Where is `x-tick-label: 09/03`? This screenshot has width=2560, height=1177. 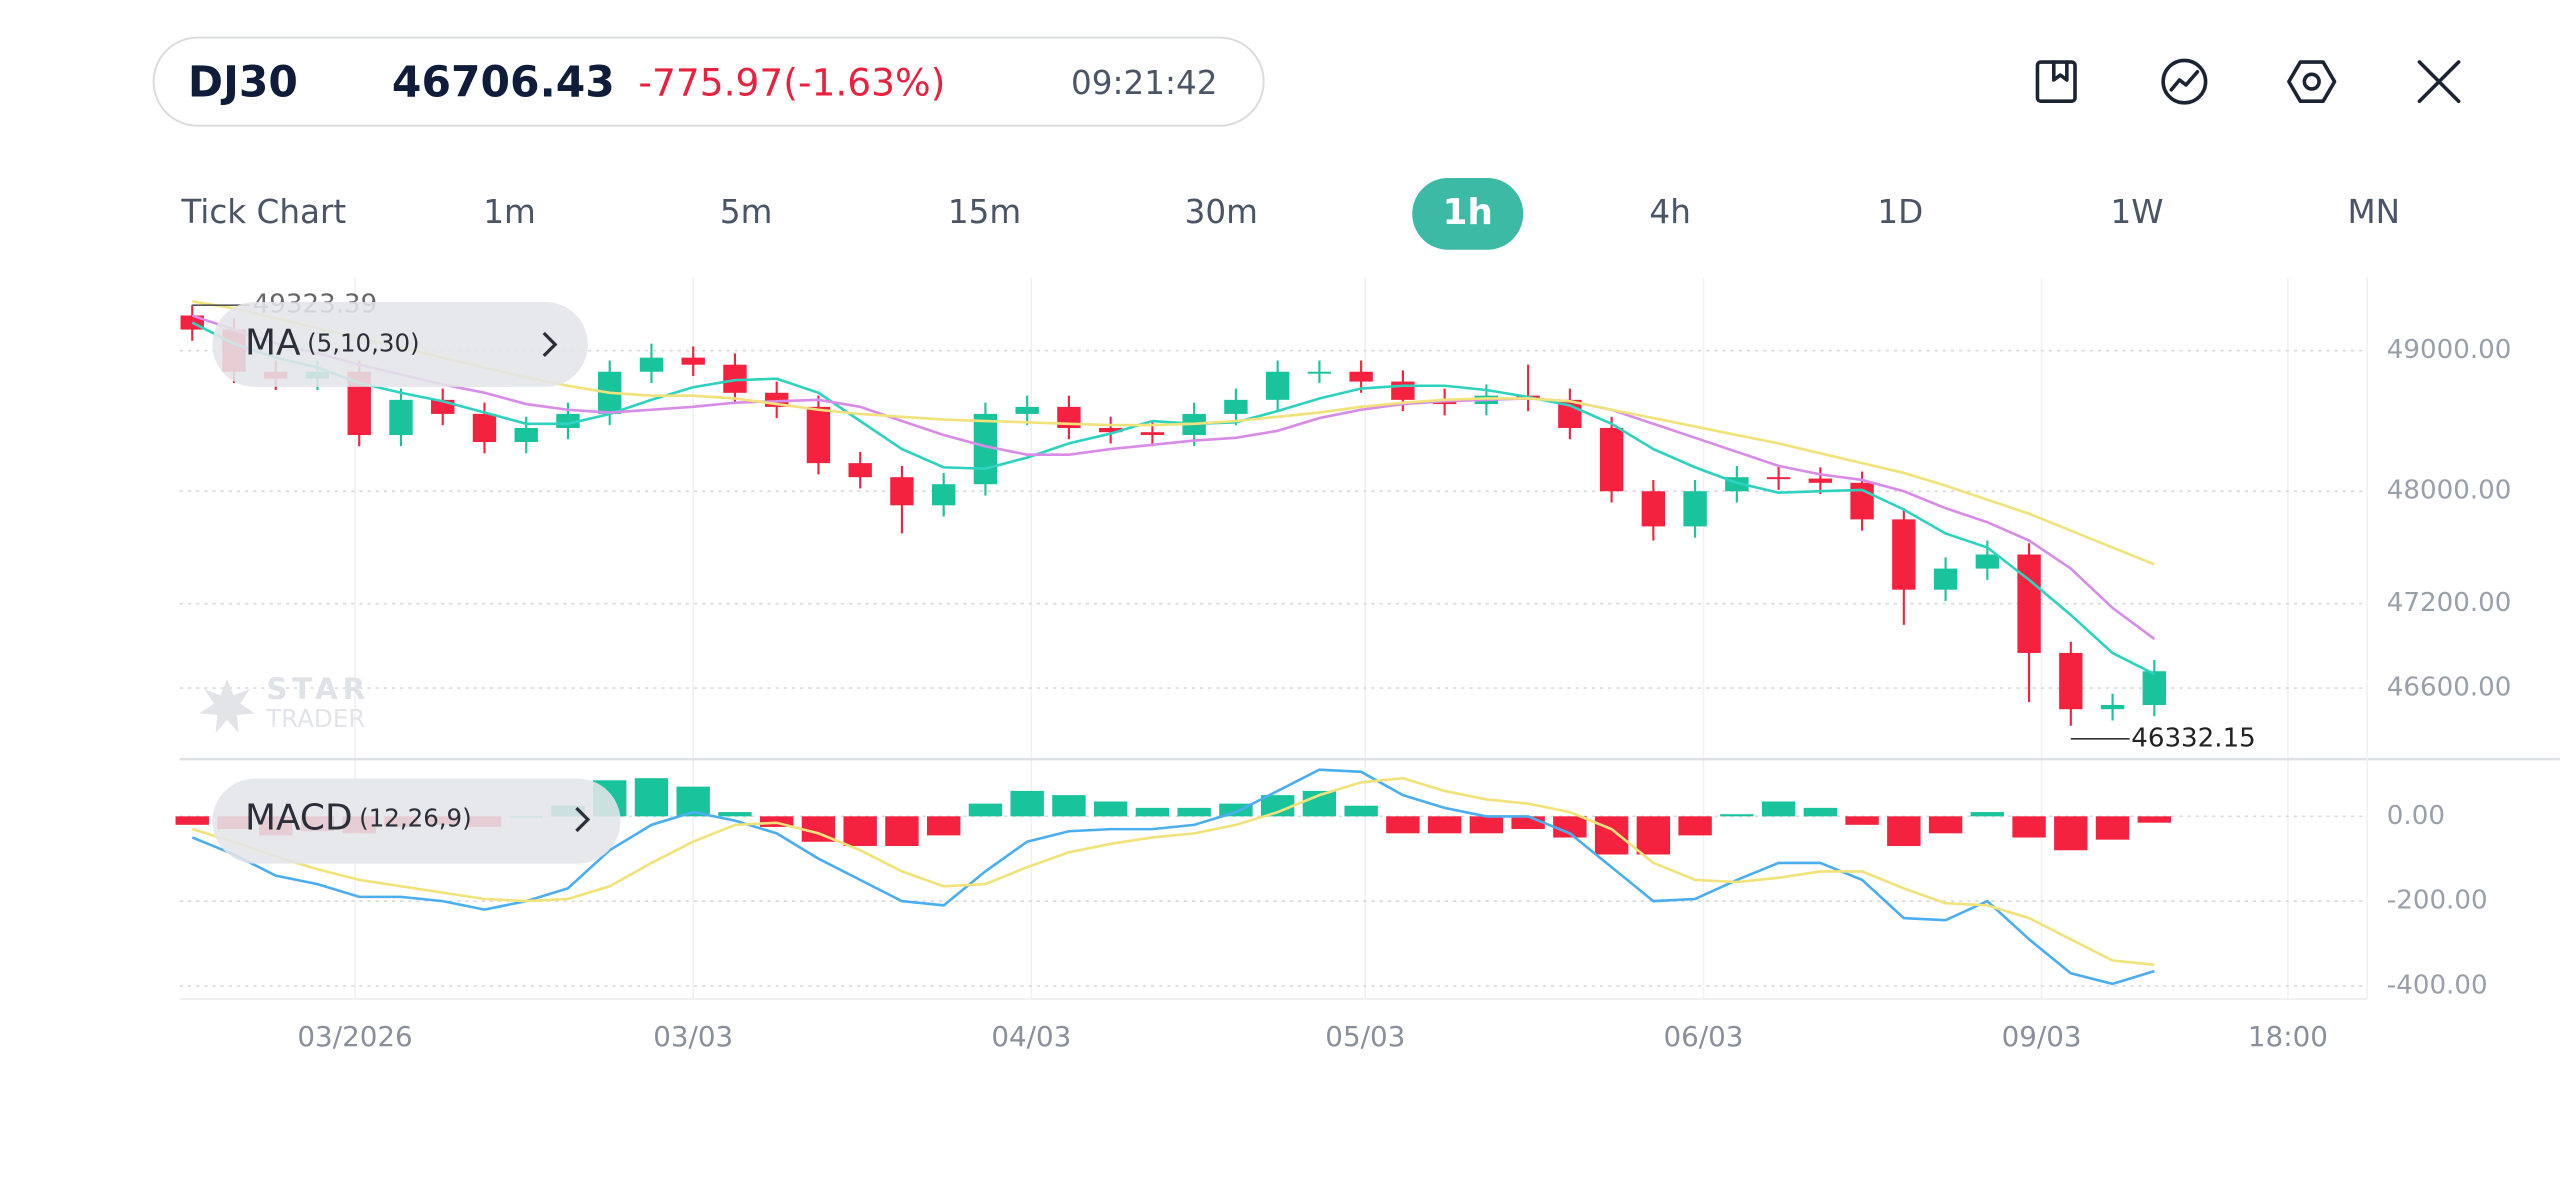
x-tick-label: 09/03 is located at coordinates (2042, 1036).